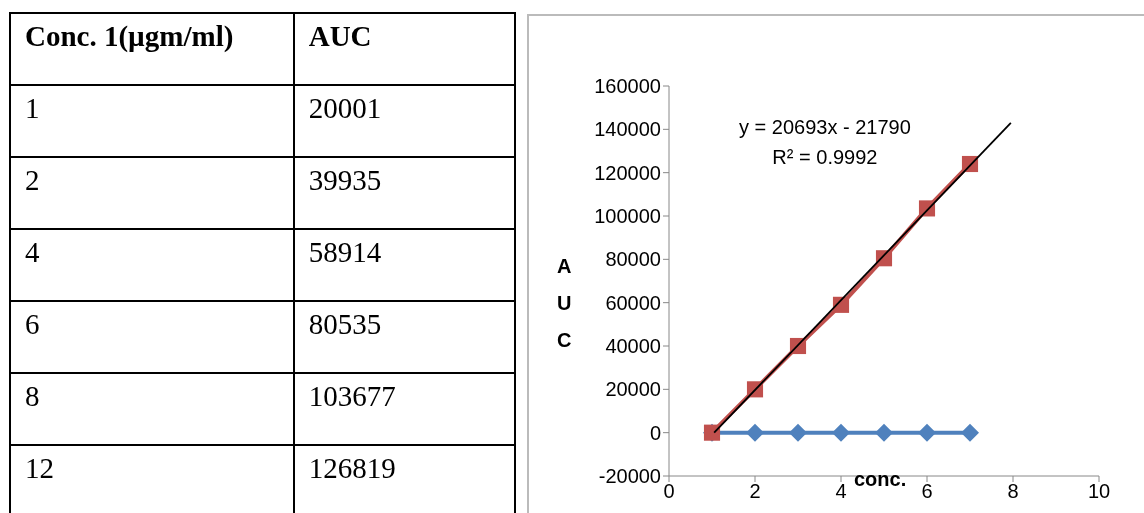  What do you see at coordinates (404, 121) in the screenshot?
I see `text: 20001` at bounding box center [404, 121].